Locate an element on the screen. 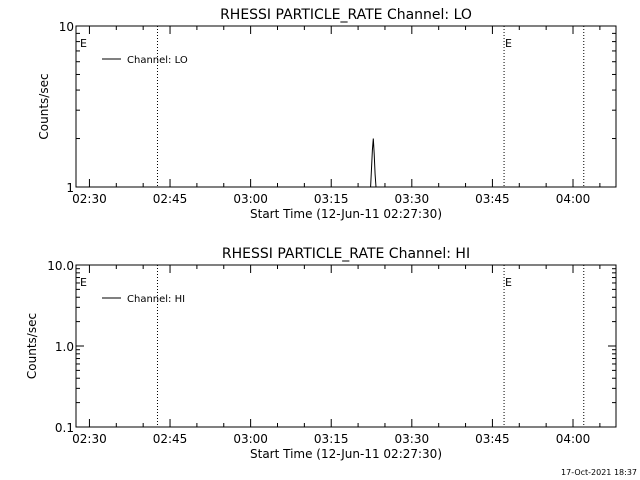  y-tick-label: 0.1 is located at coordinates (64, 428).